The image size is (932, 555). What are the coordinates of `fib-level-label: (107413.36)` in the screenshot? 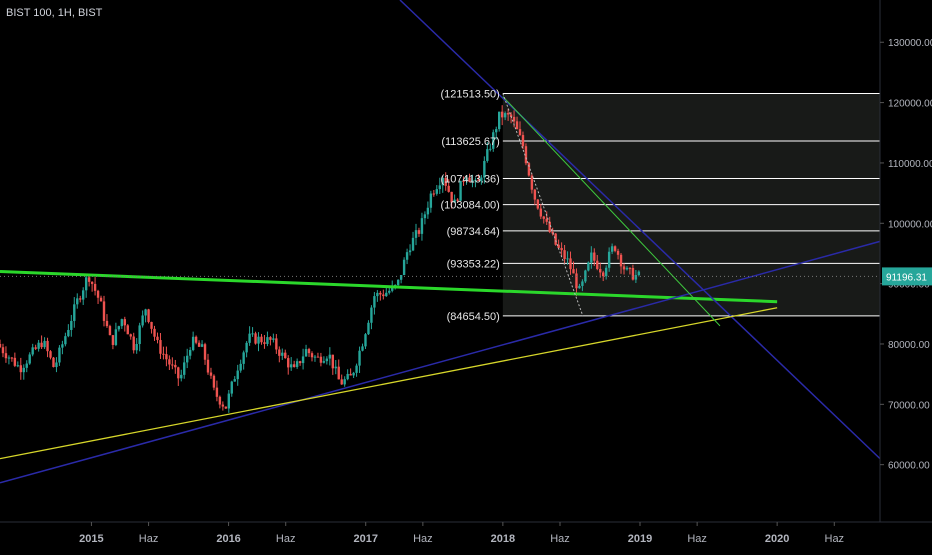 It's located at (470, 180).